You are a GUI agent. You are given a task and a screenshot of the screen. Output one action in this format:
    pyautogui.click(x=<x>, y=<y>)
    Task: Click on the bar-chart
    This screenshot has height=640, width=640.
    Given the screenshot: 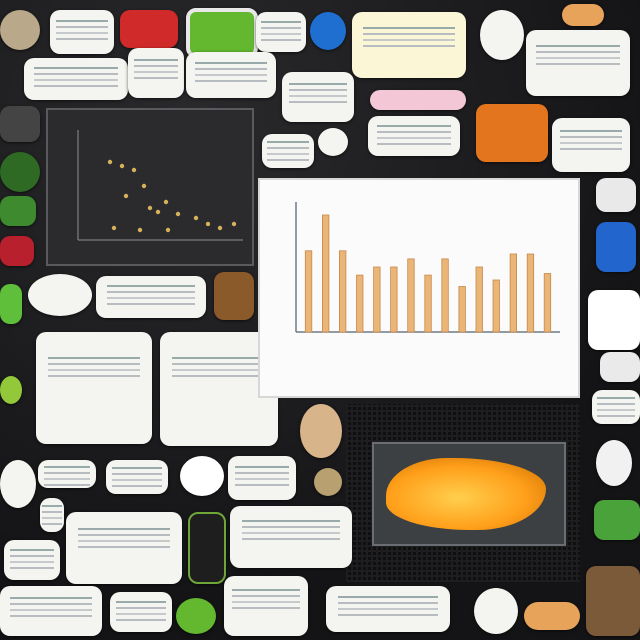 What is the action you would take?
    pyautogui.click(x=427, y=267)
    